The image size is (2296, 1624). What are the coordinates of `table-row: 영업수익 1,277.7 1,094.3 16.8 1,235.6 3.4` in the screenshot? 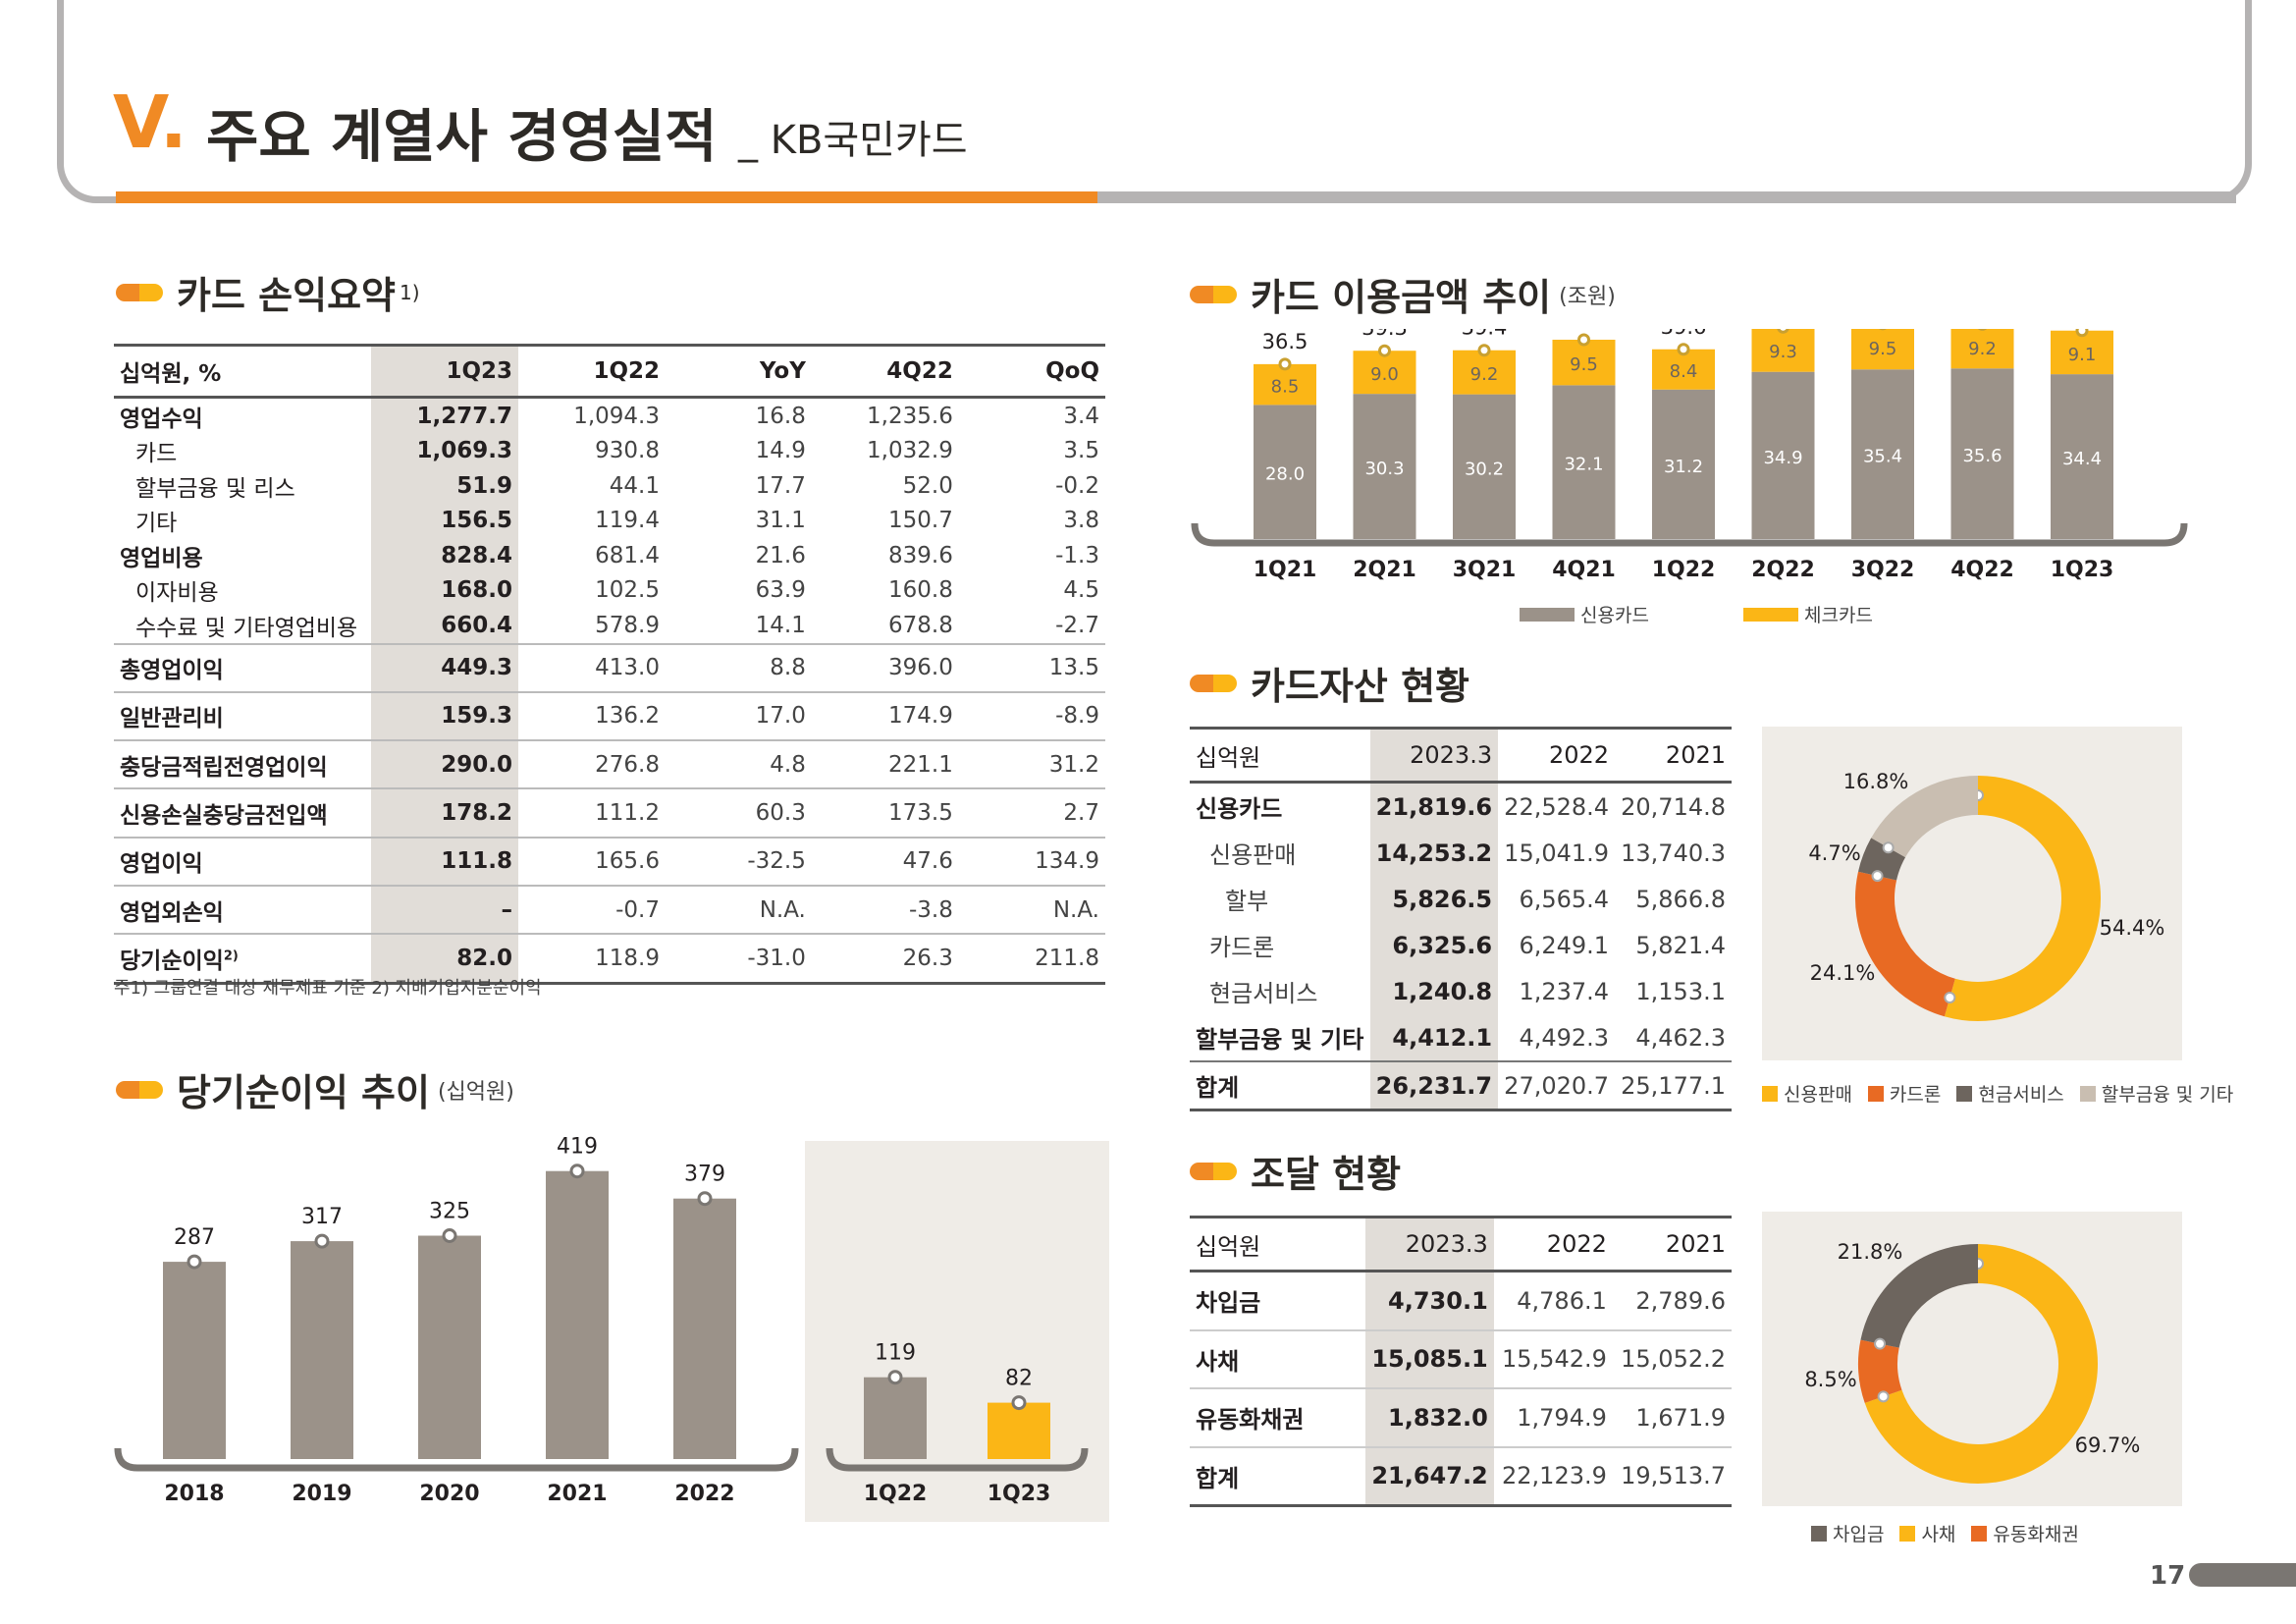 It's located at (609, 415).